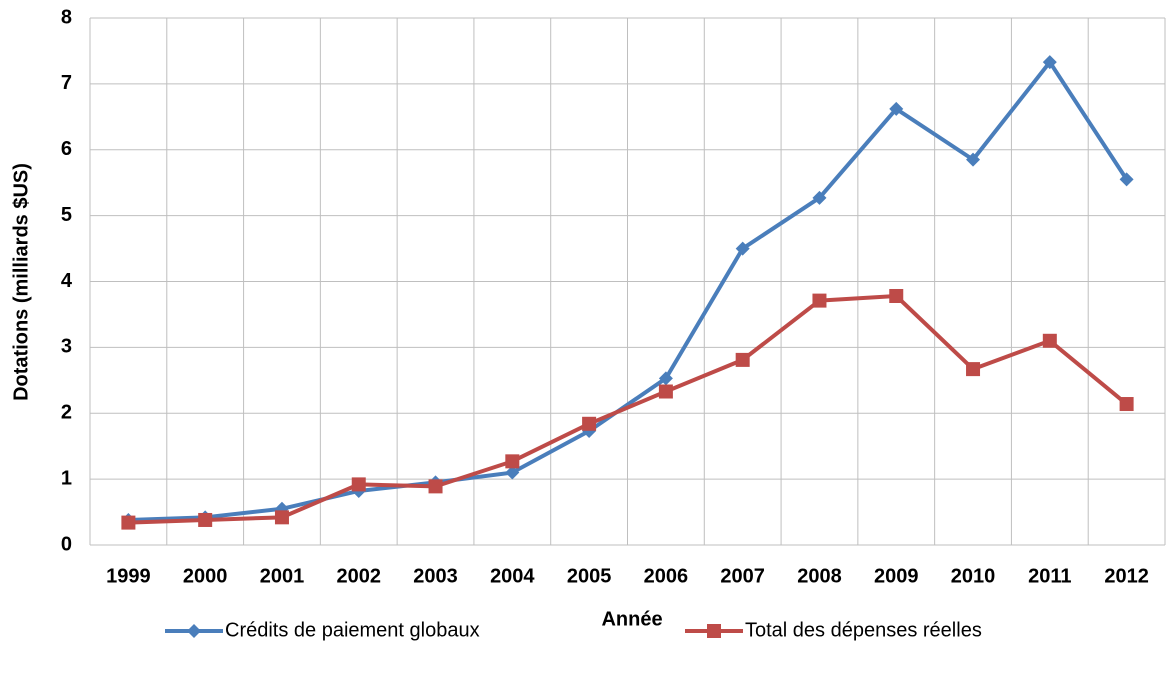  What do you see at coordinates (589, 576) in the screenshot?
I see `x-tick-label: 2005` at bounding box center [589, 576].